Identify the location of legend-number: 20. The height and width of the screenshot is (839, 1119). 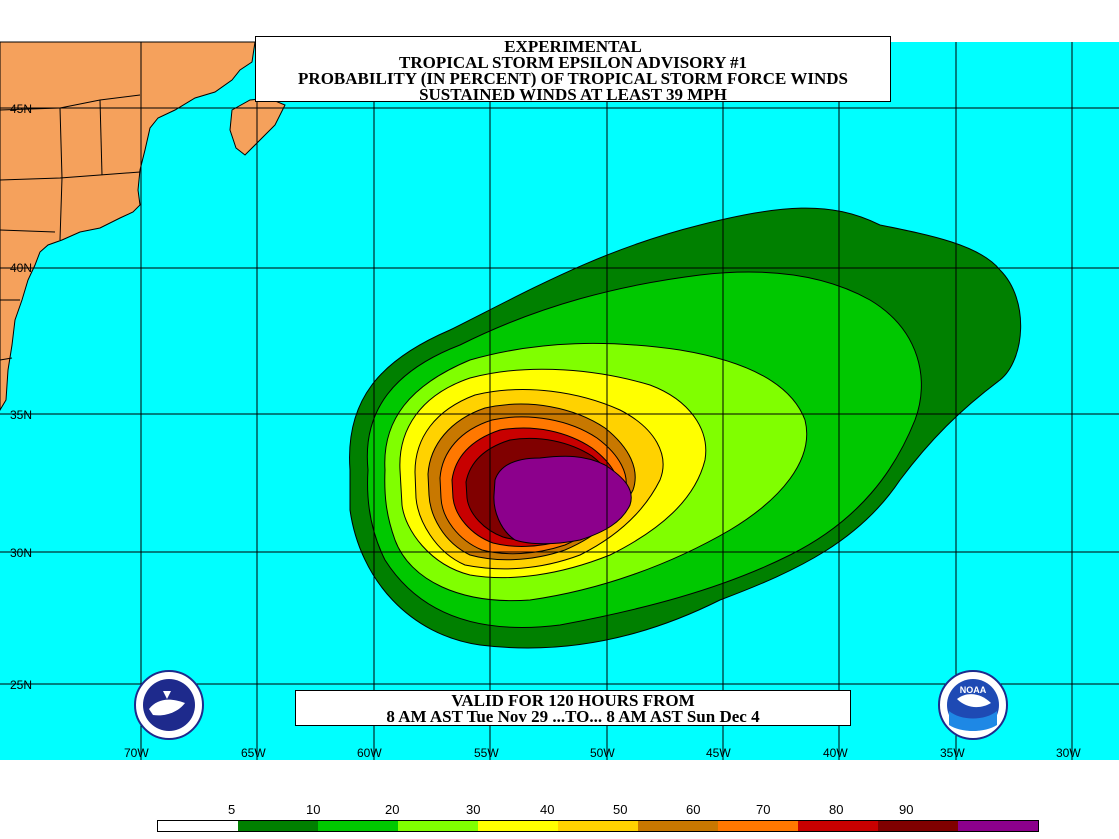
(392, 809).